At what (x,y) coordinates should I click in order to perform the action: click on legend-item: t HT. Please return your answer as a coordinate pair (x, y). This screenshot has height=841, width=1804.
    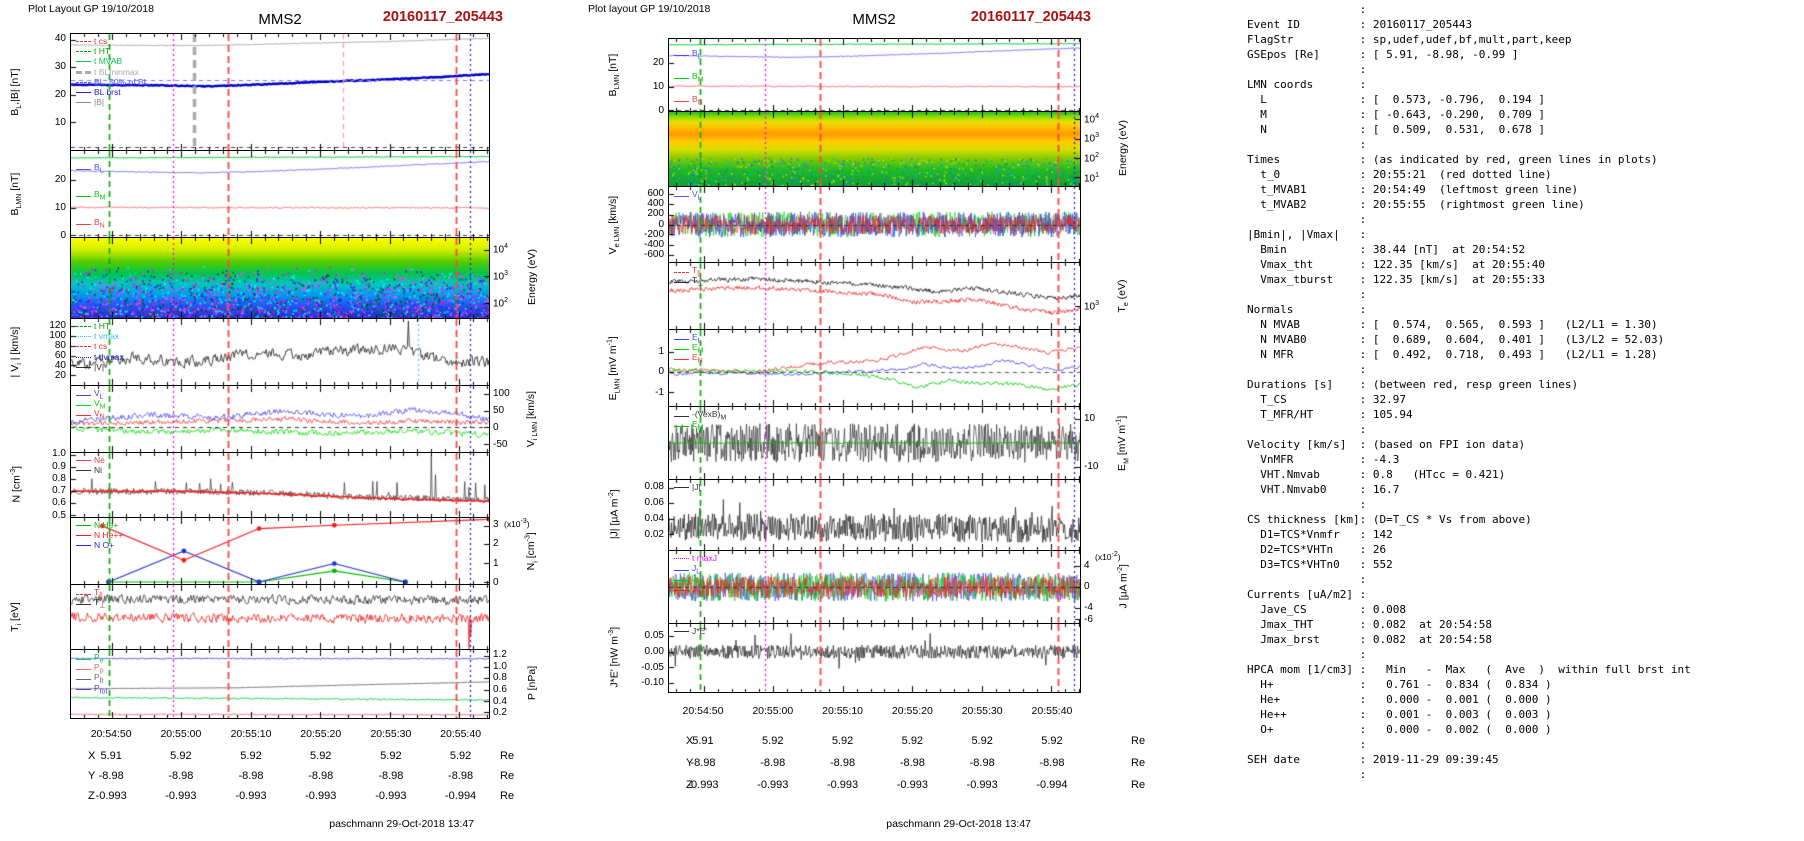
    Looking at the image, I should click on (93, 51).